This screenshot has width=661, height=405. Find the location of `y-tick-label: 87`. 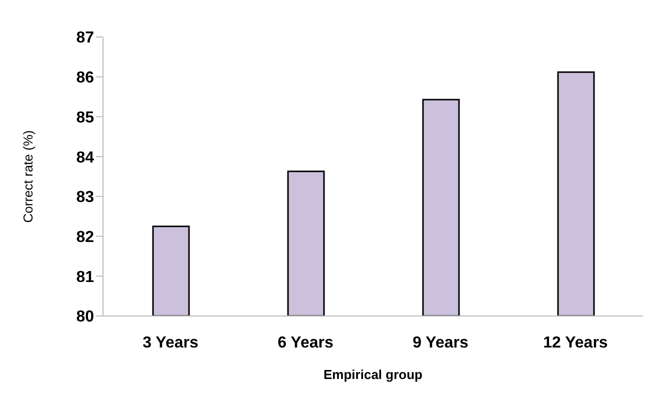

y-tick-label: 87 is located at coordinates (85, 38).